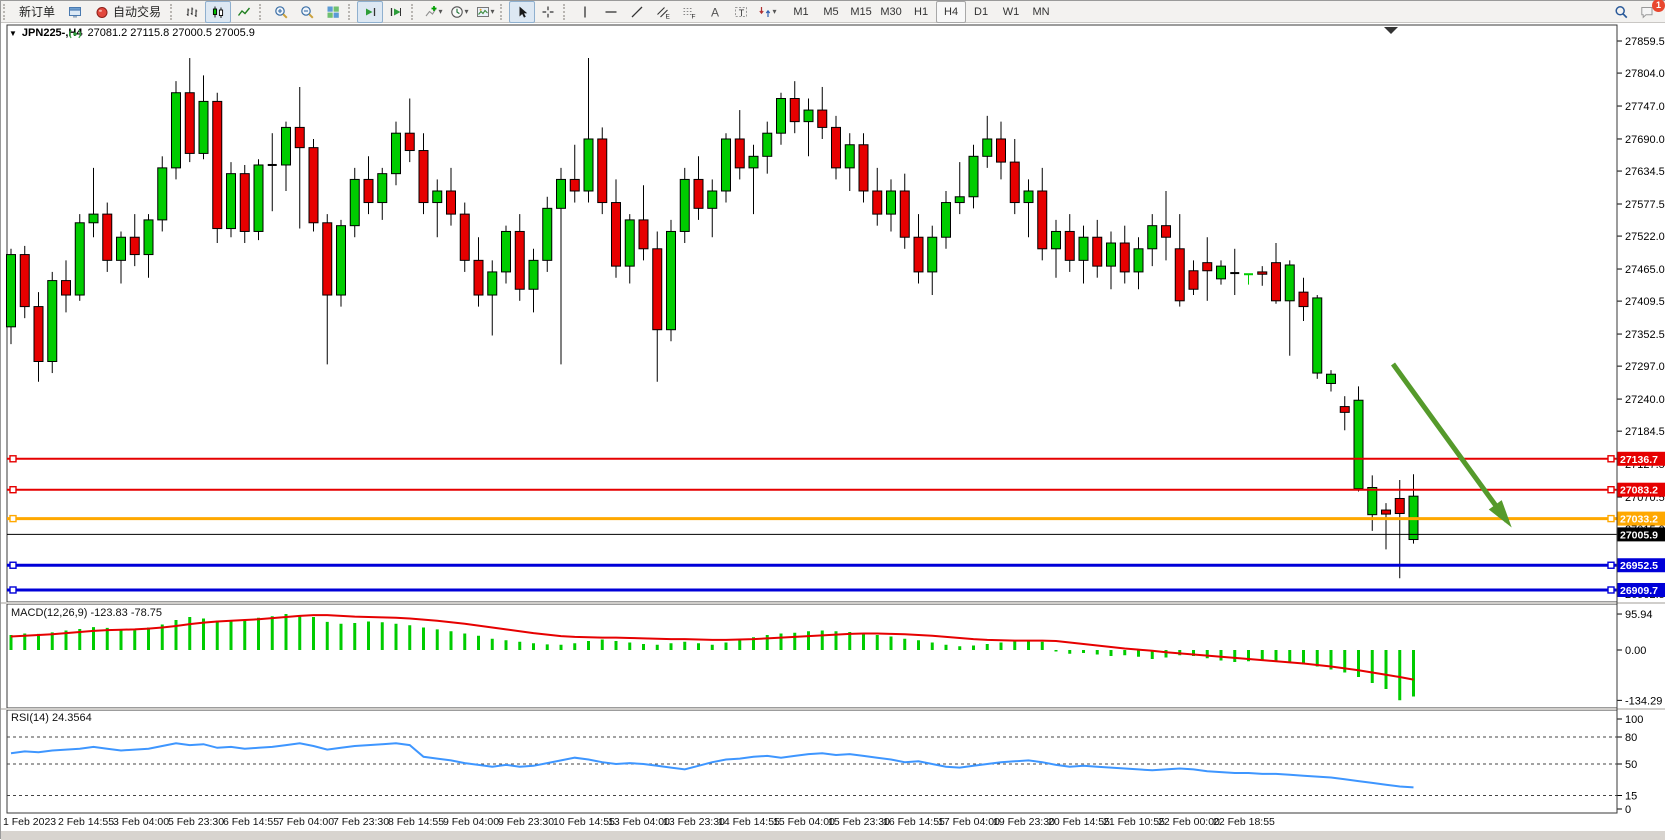 Image resolution: width=1665 pixels, height=840 pixels. I want to click on data-window-button, so click(75, 12).